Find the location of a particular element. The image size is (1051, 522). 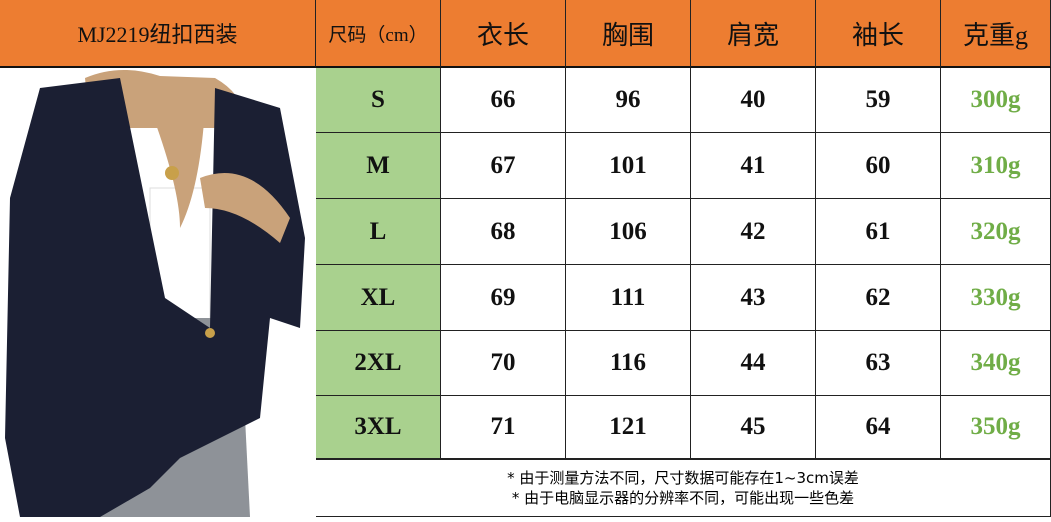

table-cell: 101 is located at coordinates (628, 166).